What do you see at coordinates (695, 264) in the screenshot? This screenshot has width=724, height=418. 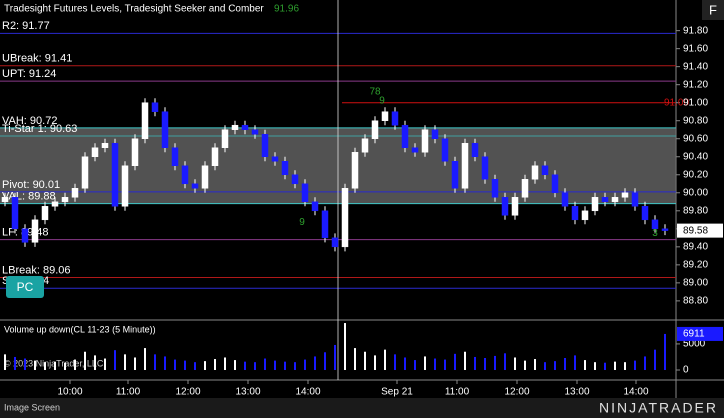 I see `y-tick-label: 89.20` at bounding box center [695, 264].